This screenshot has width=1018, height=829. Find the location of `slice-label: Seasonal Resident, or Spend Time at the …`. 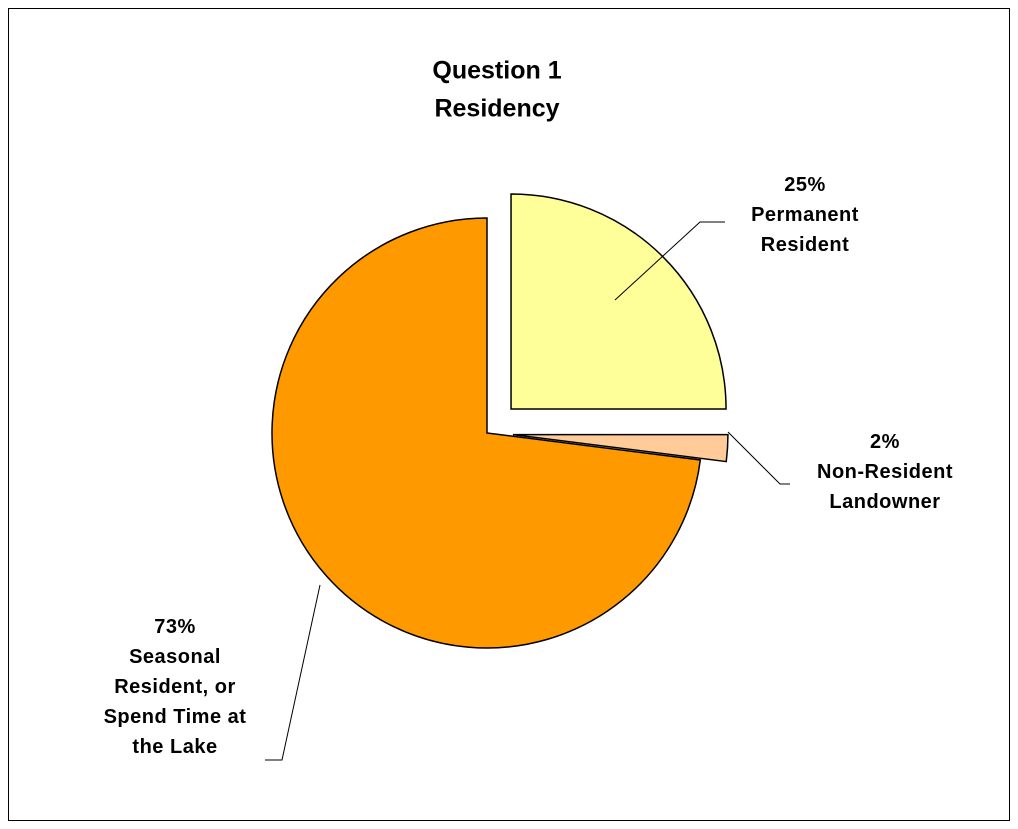

slice-label: Seasonal Resident, or Spend Time at the … is located at coordinates (175, 702).